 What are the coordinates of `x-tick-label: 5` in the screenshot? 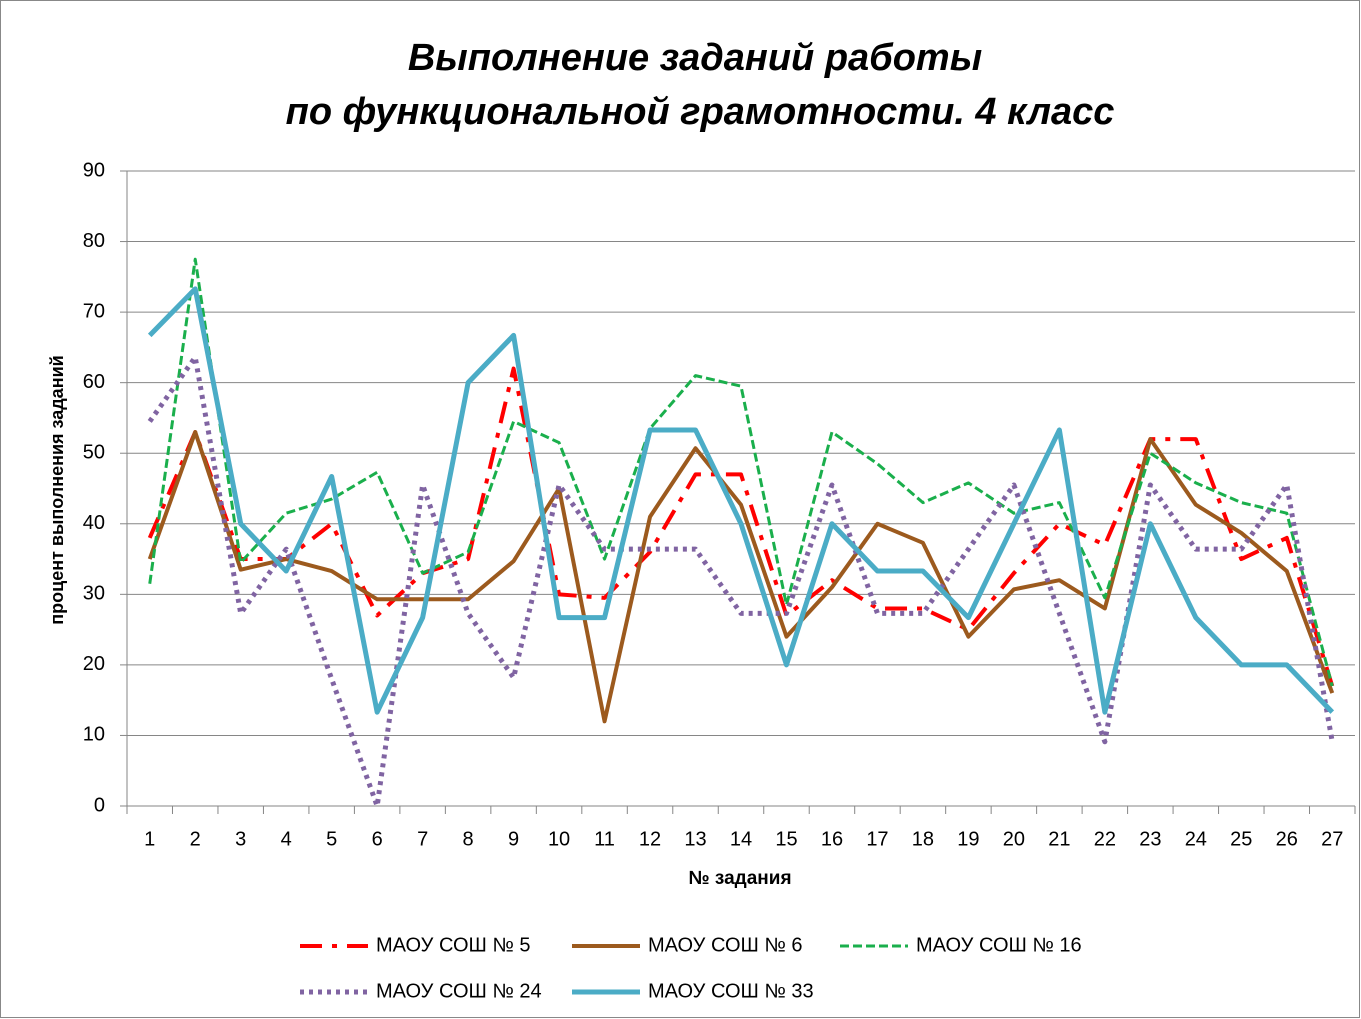 It's located at (331, 839).